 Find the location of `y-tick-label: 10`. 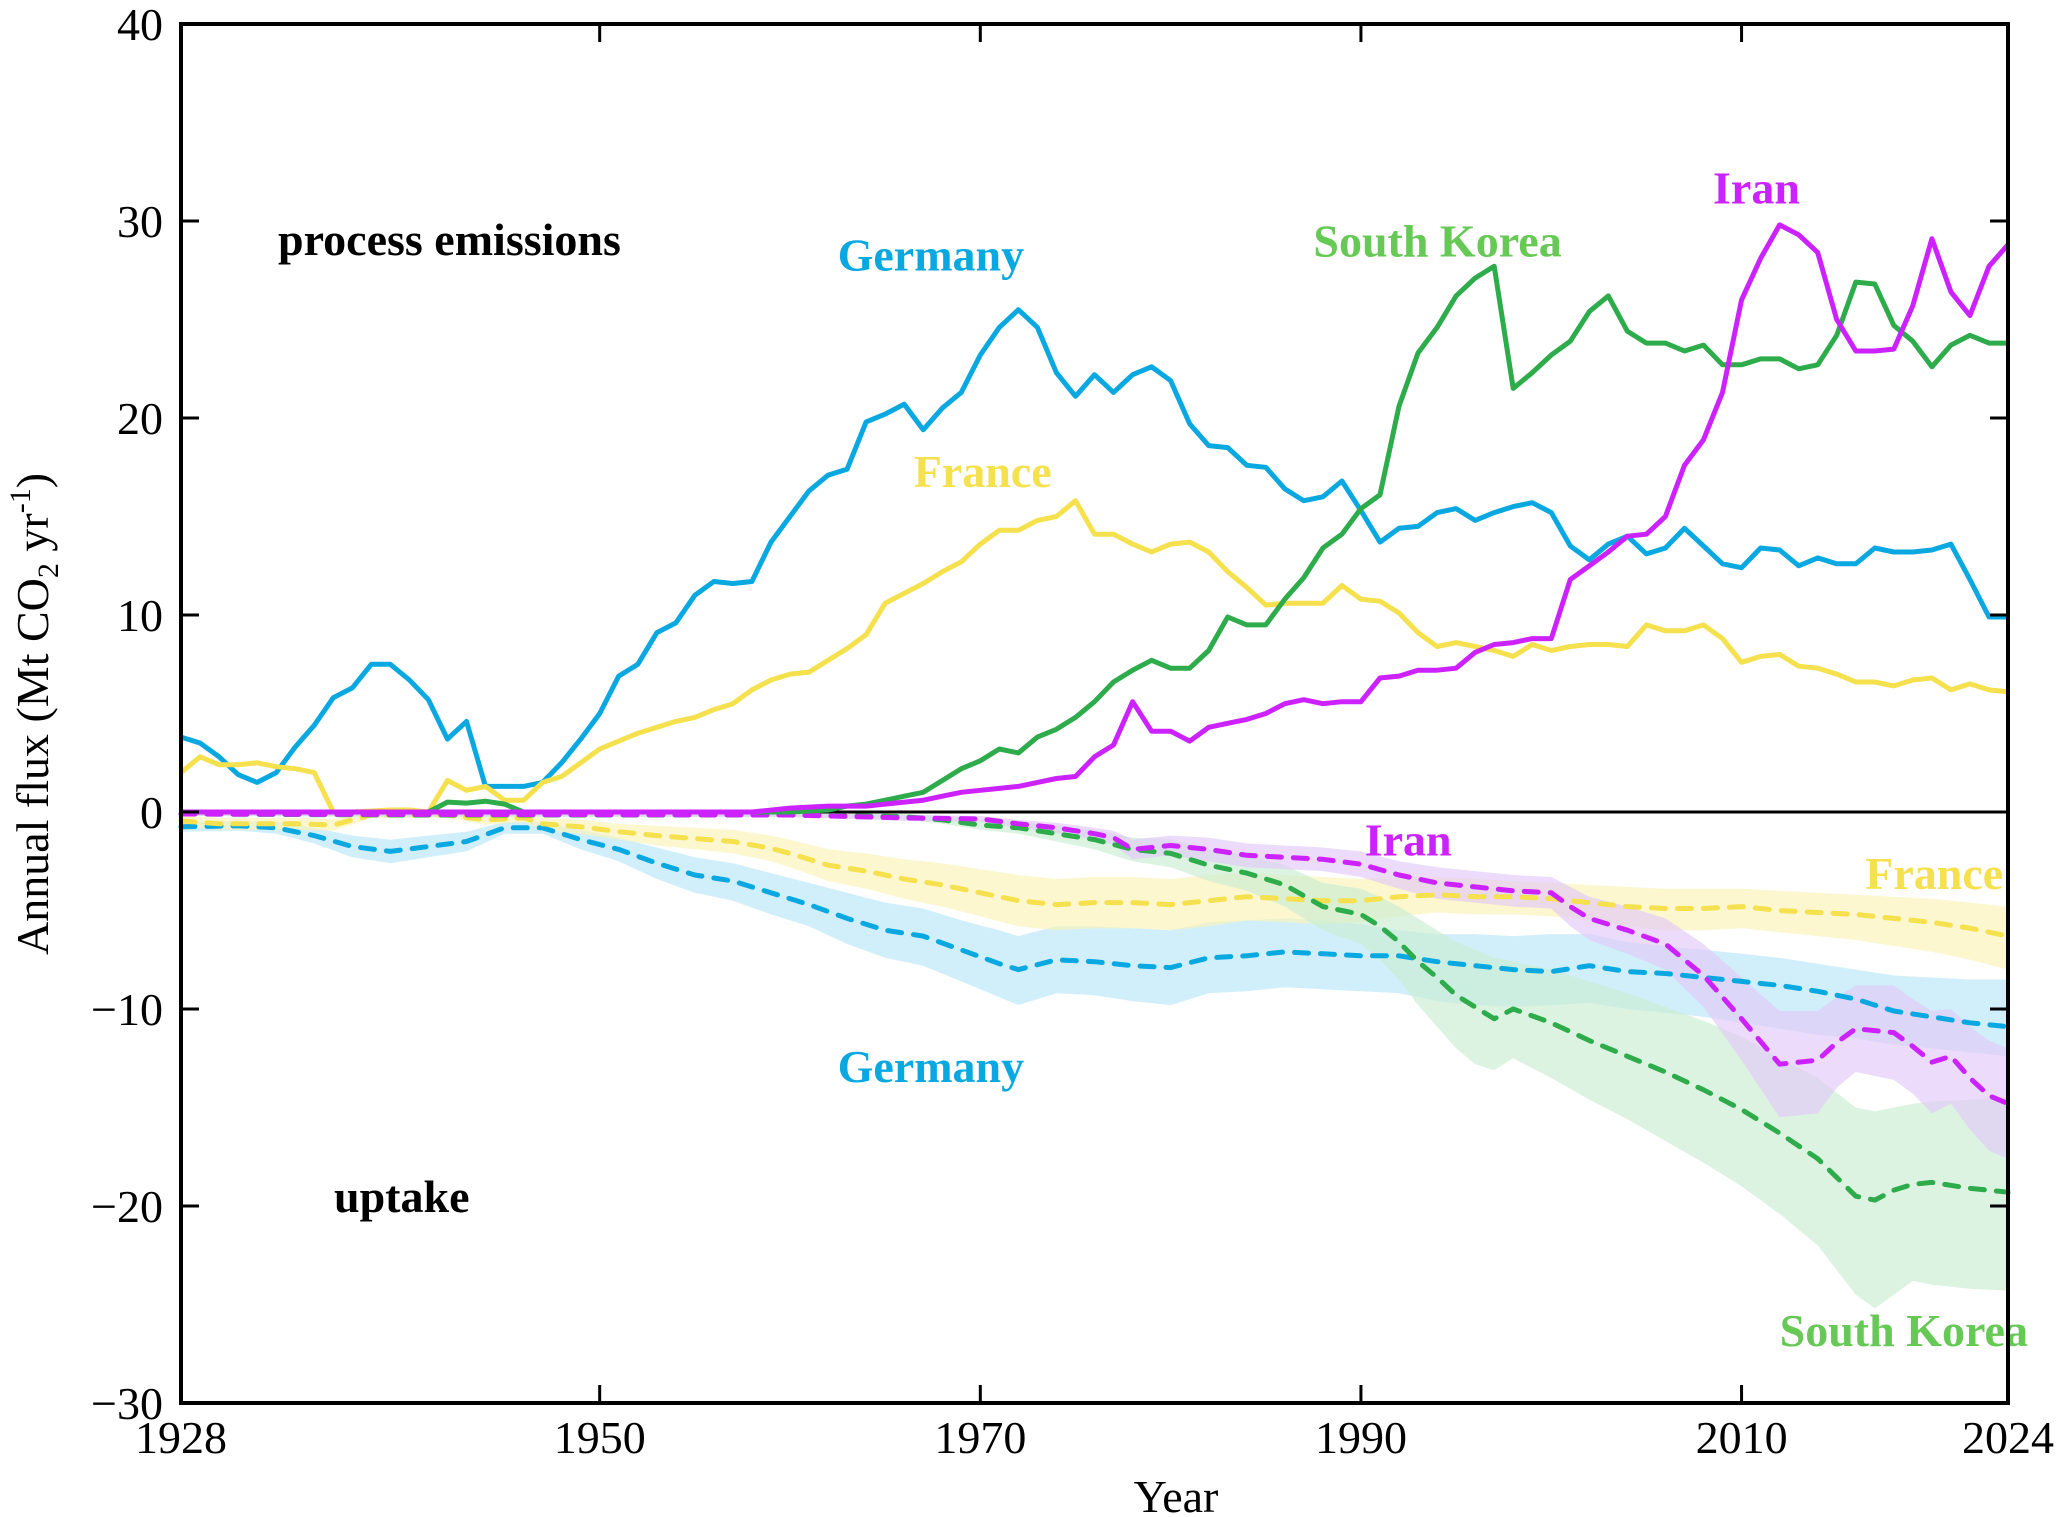

y-tick-label: 10 is located at coordinates (140, 615).